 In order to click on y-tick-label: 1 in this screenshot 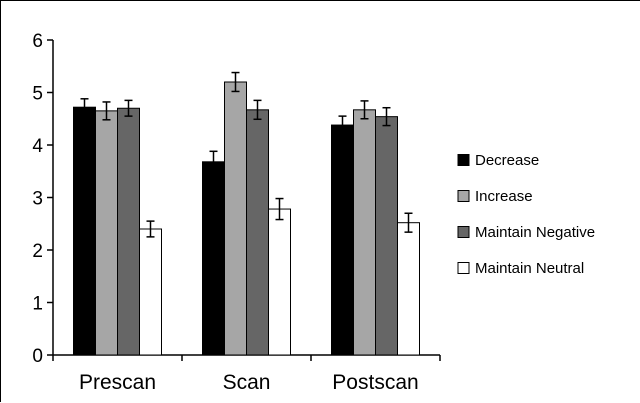, I will do `click(37, 304)`.